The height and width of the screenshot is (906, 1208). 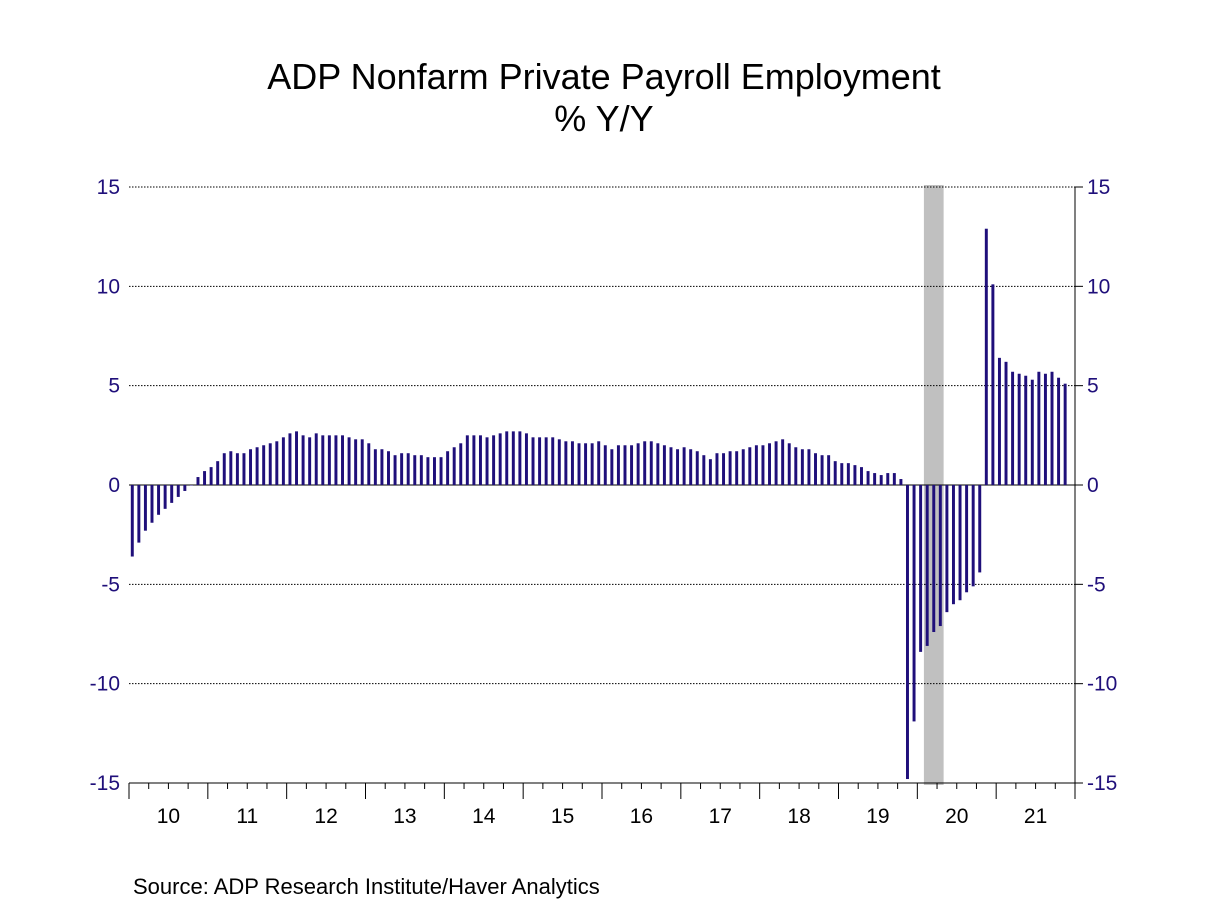 I want to click on y-tick-label-right: -10, so click(x=1102, y=684).